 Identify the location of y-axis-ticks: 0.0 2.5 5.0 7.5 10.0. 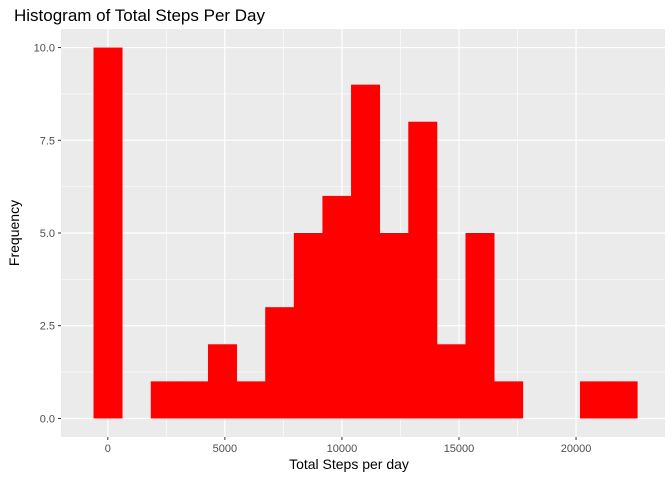
(47, 234).